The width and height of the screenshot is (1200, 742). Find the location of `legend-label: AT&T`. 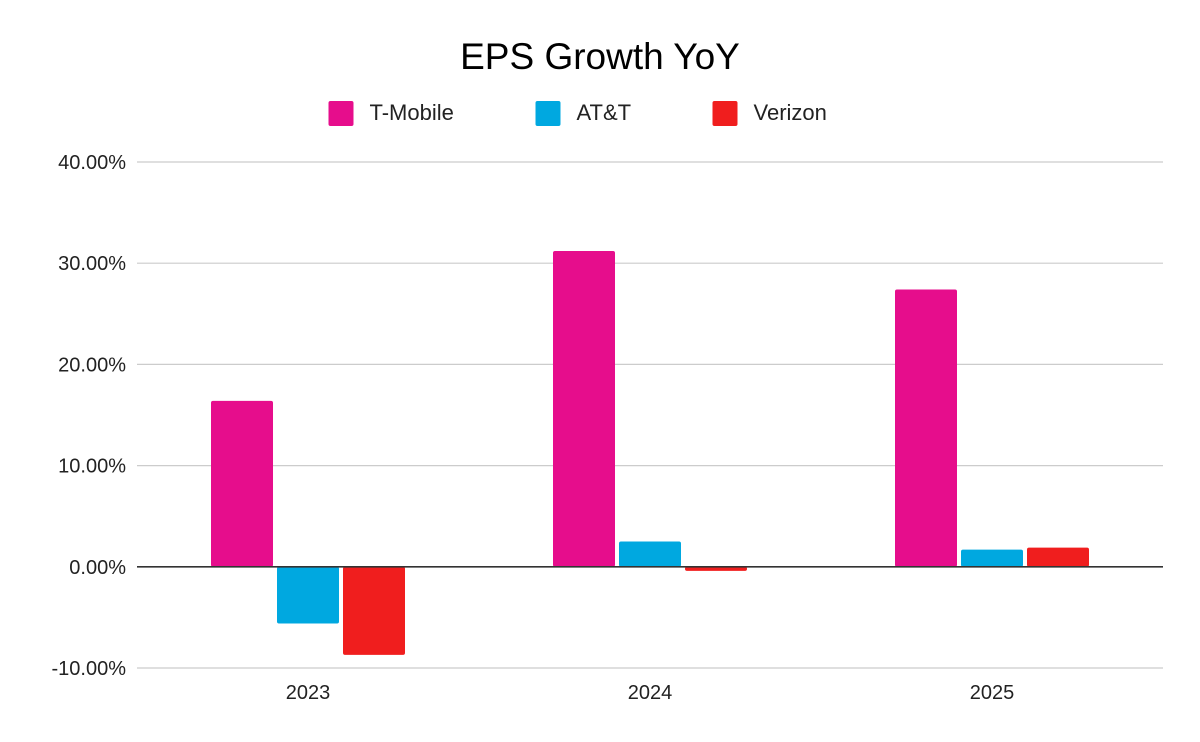

legend-label: AT&T is located at coordinates (604, 112).